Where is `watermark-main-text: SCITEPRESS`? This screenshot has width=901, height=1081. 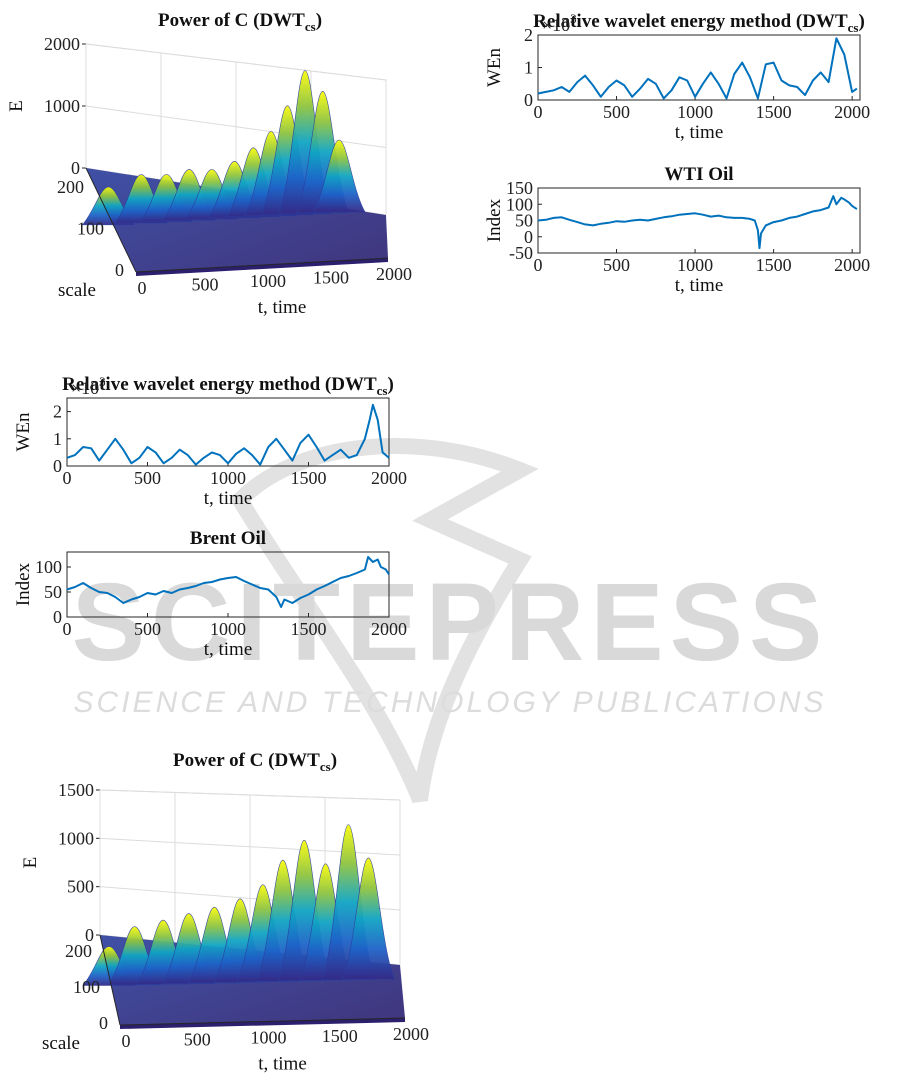 watermark-main-text: SCITEPRESS is located at coordinates (450, 622).